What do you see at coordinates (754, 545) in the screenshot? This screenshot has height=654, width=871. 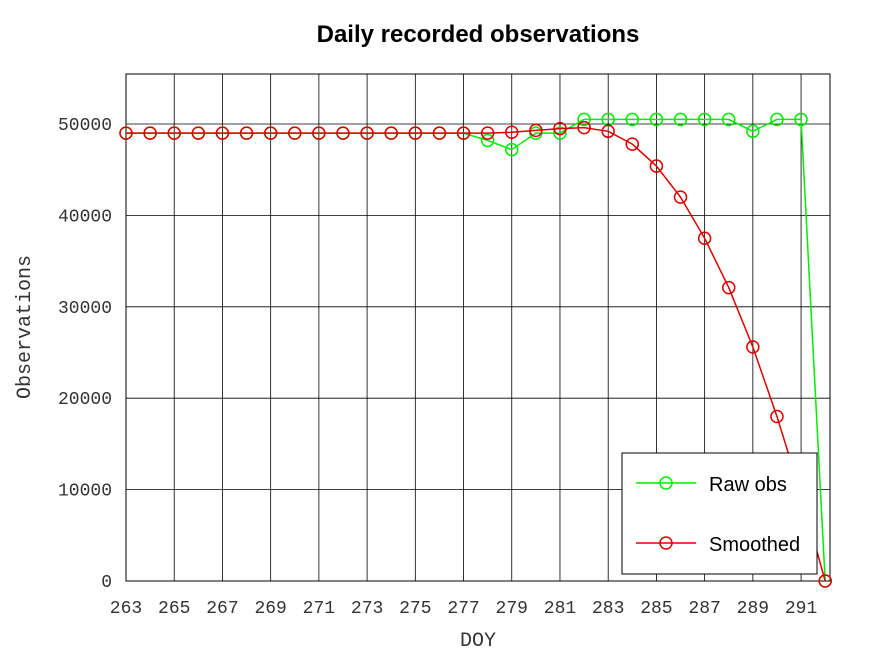 I see `legend-smoothed-label: Smoothed` at bounding box center [754, 545].